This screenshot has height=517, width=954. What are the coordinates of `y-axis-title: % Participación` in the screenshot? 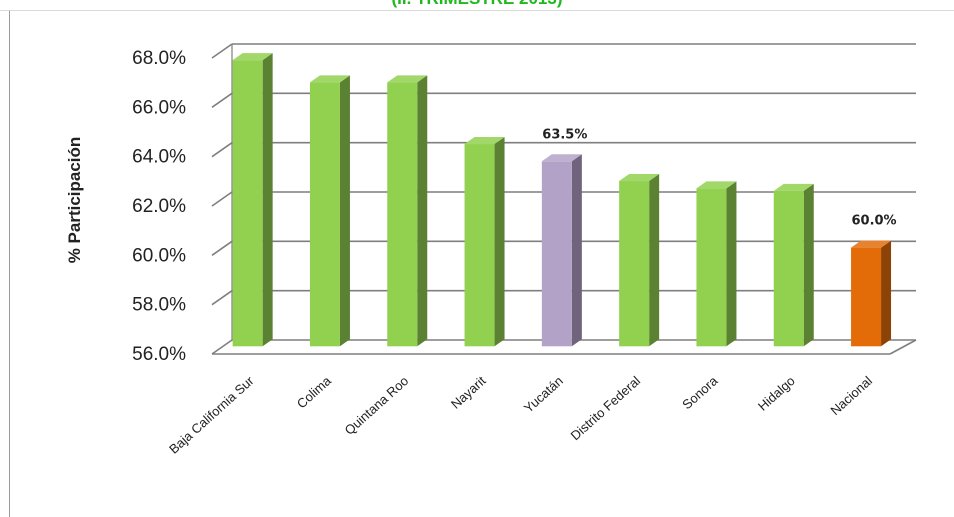 It's located at (74, 200).